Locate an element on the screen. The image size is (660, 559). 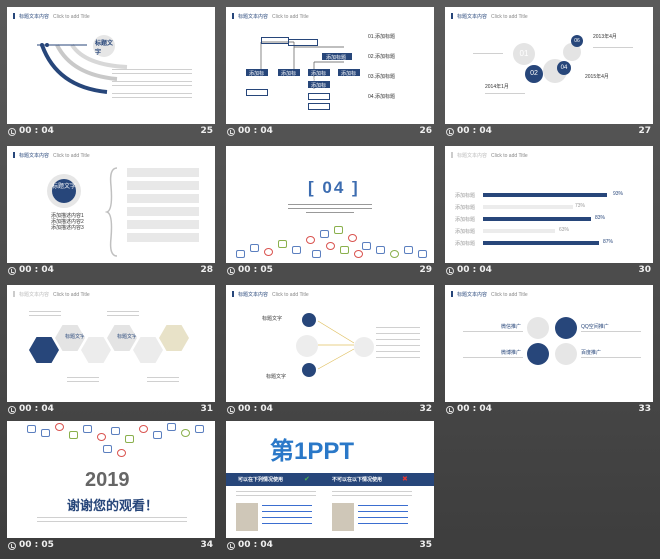
slide-thumbnail-32: 标题文本内容 Click to add Title 标题文字 标题文字 is located at coordinates (330, 343).